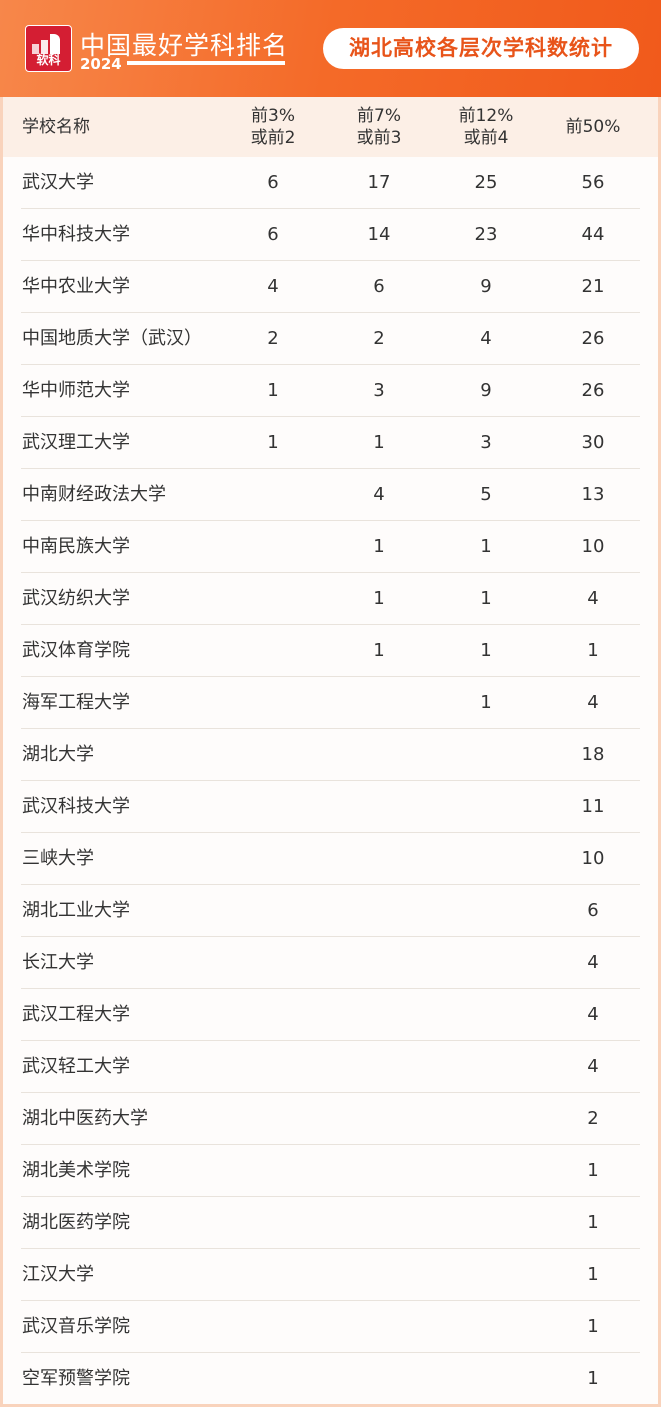 Image resolution: width=661 pixels, height=1407 pixels. What do you see at coordinates (76, 1378) in the screenshot?
I see `school-name: 空军预警学院` at bounding box center [76, 1378].